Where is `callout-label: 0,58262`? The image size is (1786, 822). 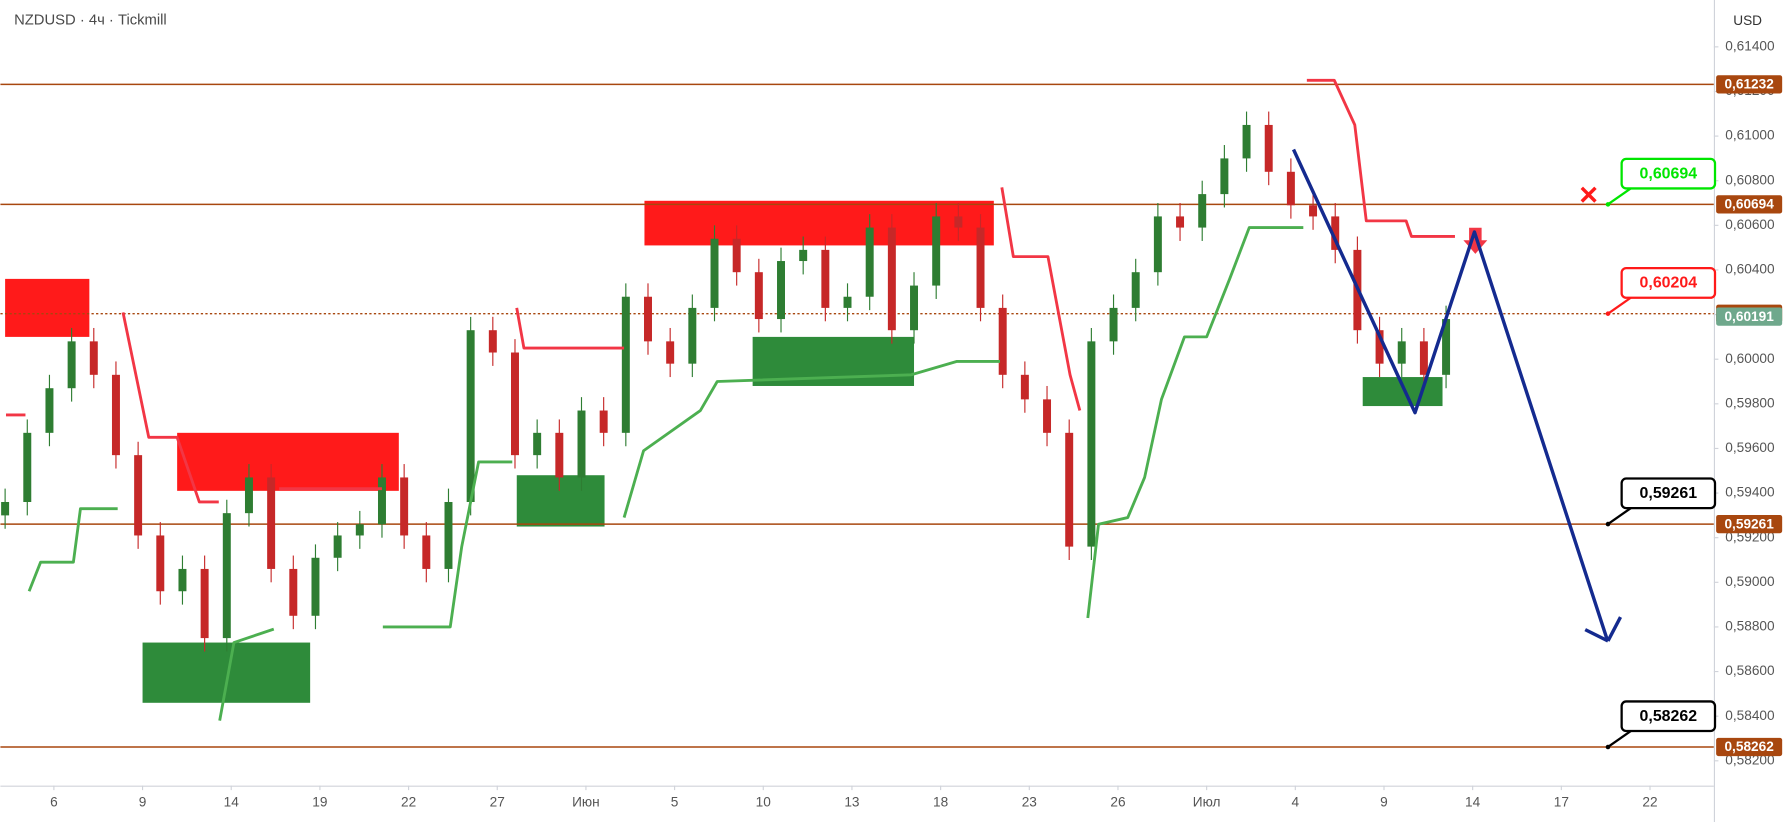
callout-label: 0,58262 is located at coordinates (1669, 716).